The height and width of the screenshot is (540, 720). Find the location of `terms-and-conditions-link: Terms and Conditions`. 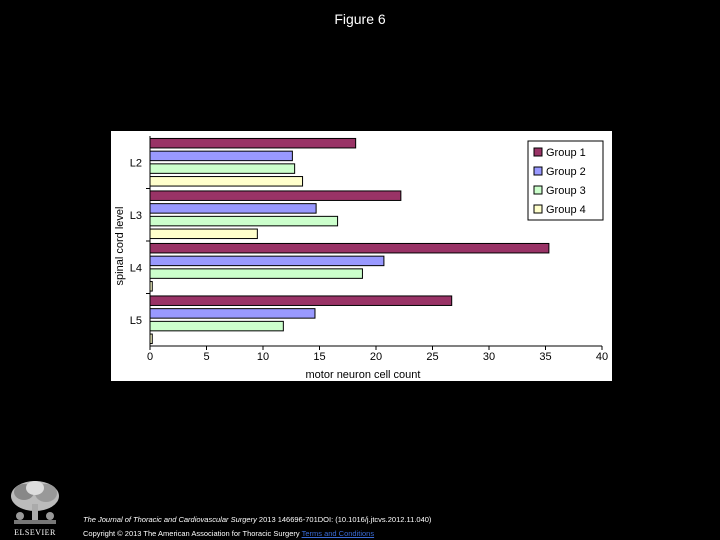

terms-and-conditions-link: Terms and Conditions is located at coordinates (338, 533).